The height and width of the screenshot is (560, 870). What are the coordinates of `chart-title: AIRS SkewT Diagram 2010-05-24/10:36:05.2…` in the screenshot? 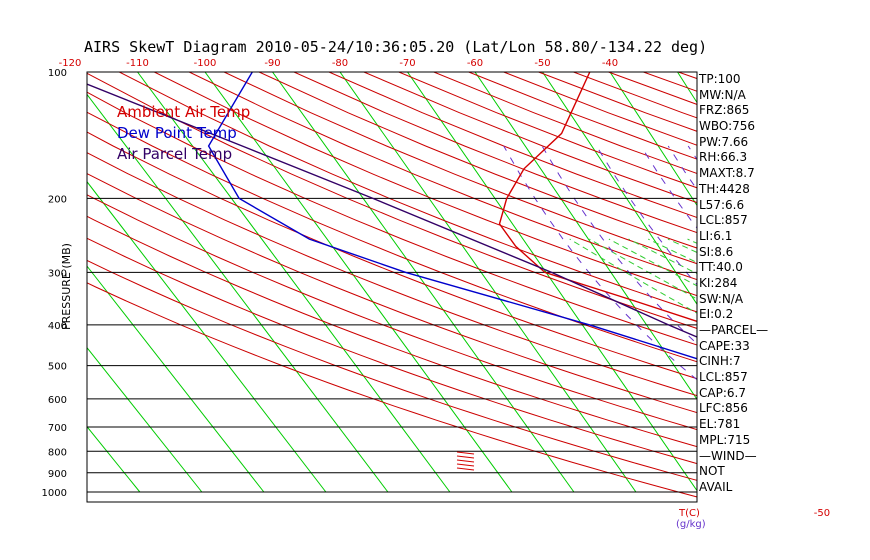 It's located at (396, 47).